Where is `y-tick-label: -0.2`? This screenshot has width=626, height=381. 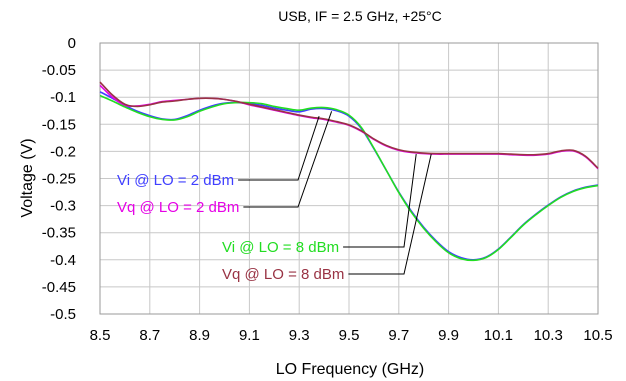
y-tick-label: -0.2 is located at coordinates (63, 151).